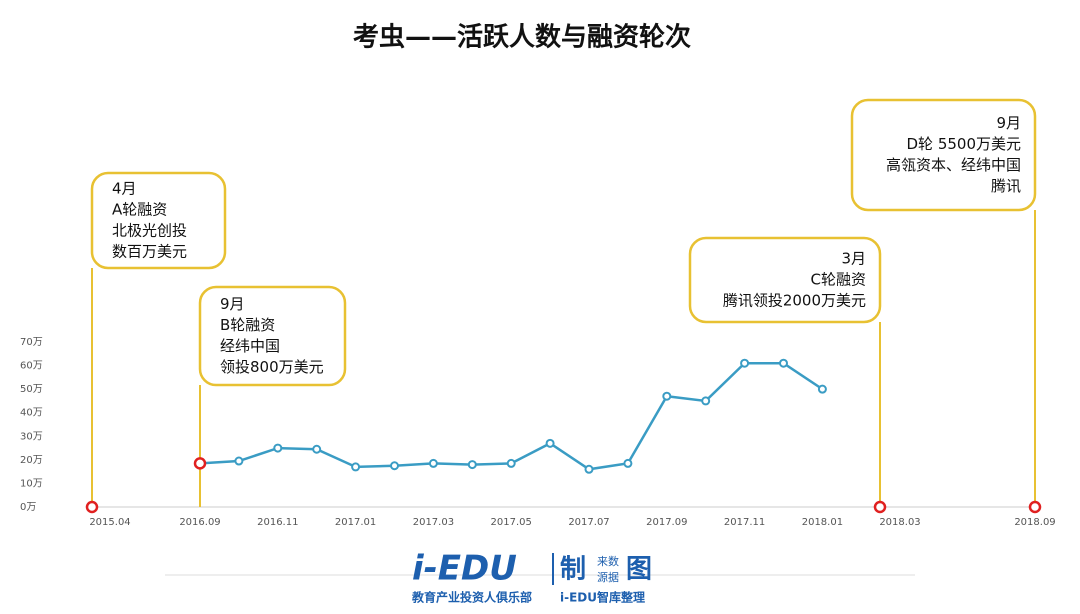  I want to click on y-tick-label: 60万, so click(31, 366).